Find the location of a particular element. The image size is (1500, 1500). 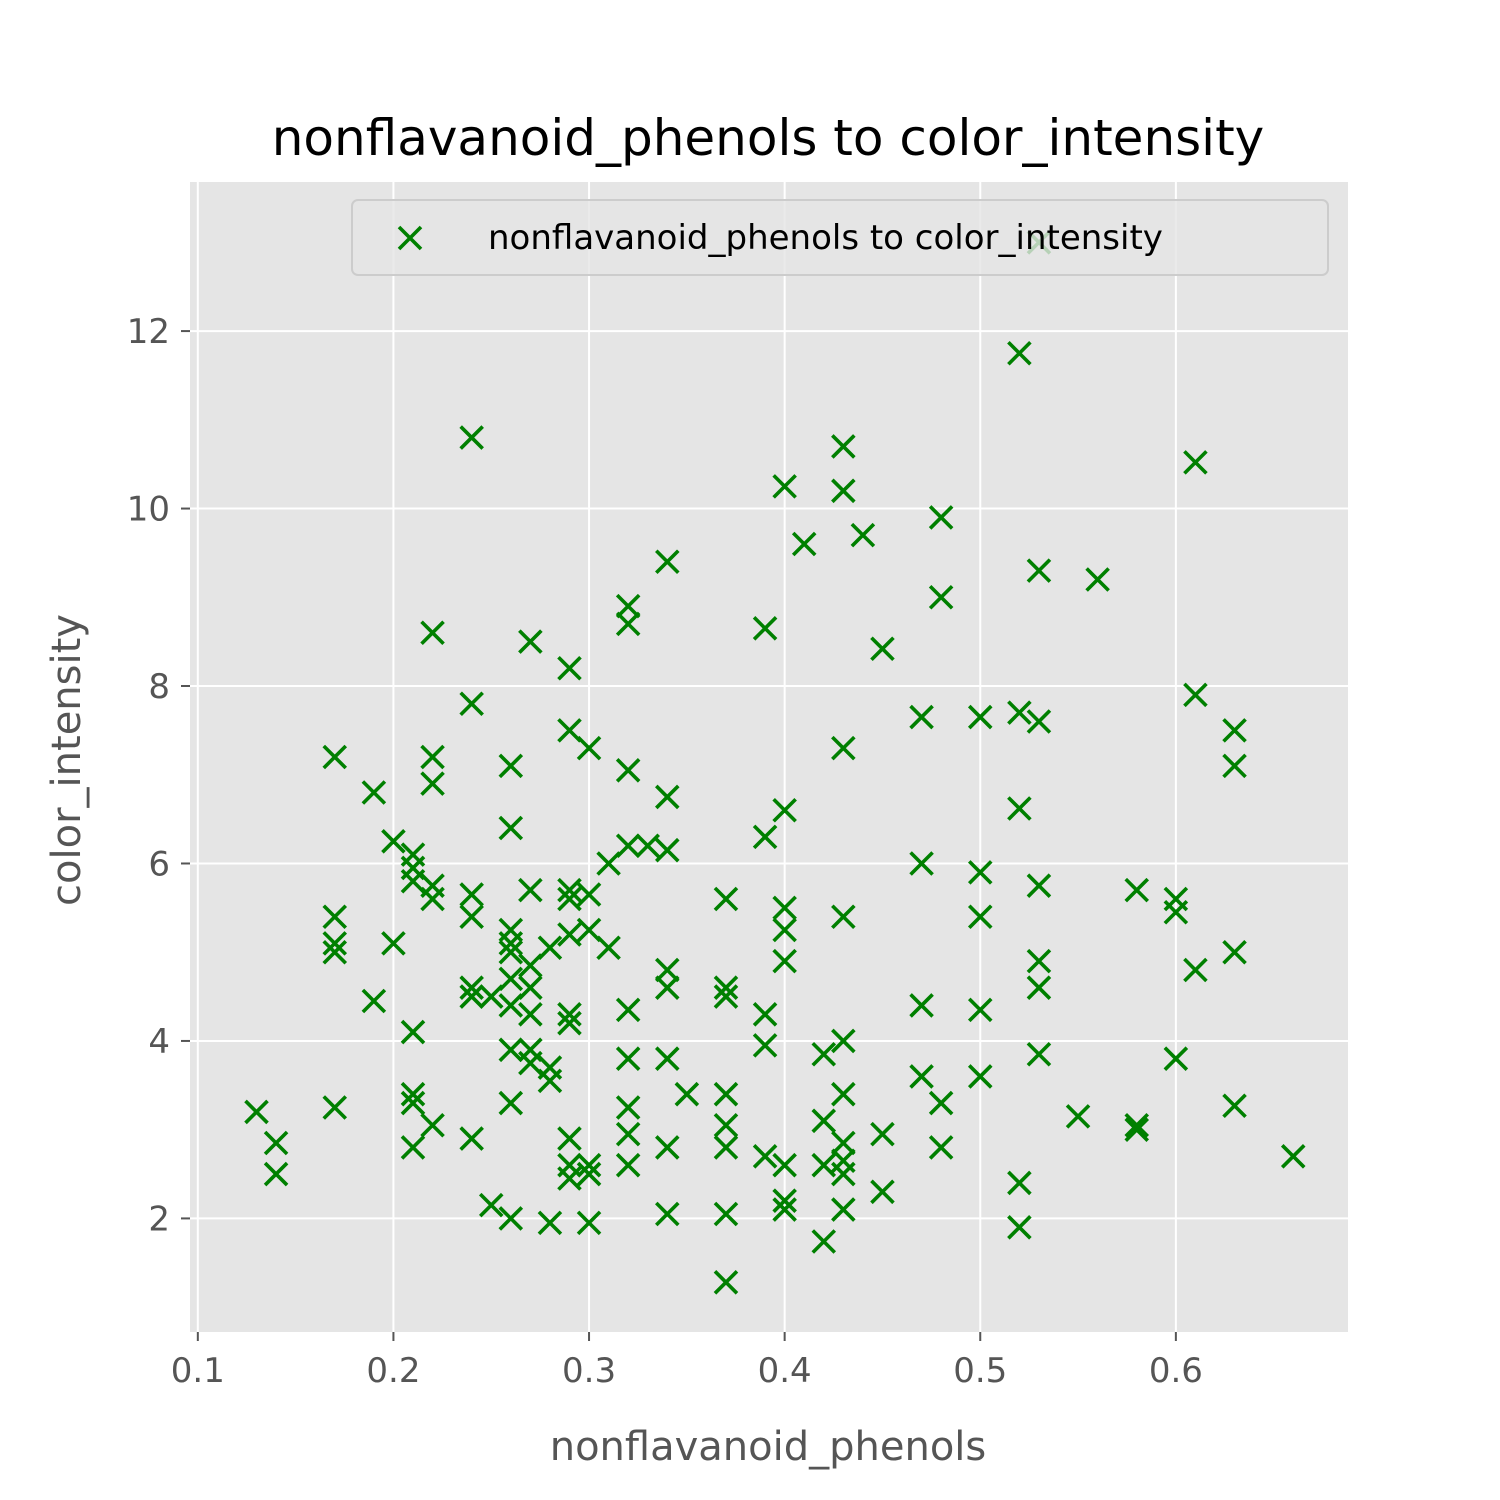

y-tick-label: 2 is located at coordinates (159, 1219).